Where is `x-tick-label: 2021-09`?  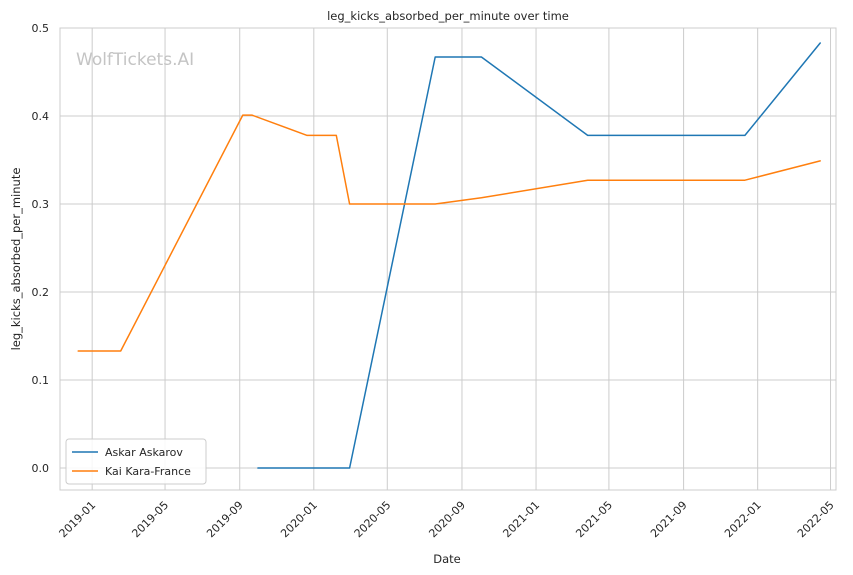 x-tick-label: 2021-09 is located at coordinates (669, 520).